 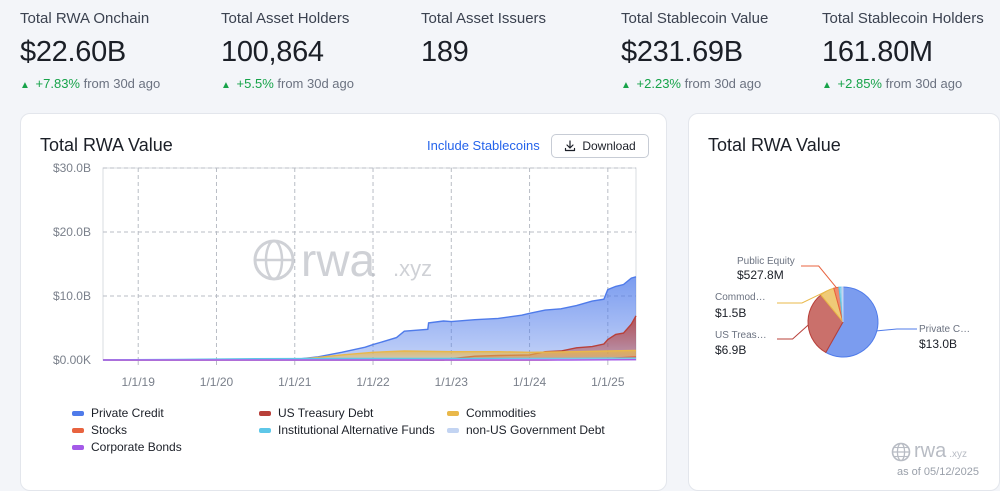 I want to click on legend-label: Institutional Alternative Funds, so click(x=356, y=430).